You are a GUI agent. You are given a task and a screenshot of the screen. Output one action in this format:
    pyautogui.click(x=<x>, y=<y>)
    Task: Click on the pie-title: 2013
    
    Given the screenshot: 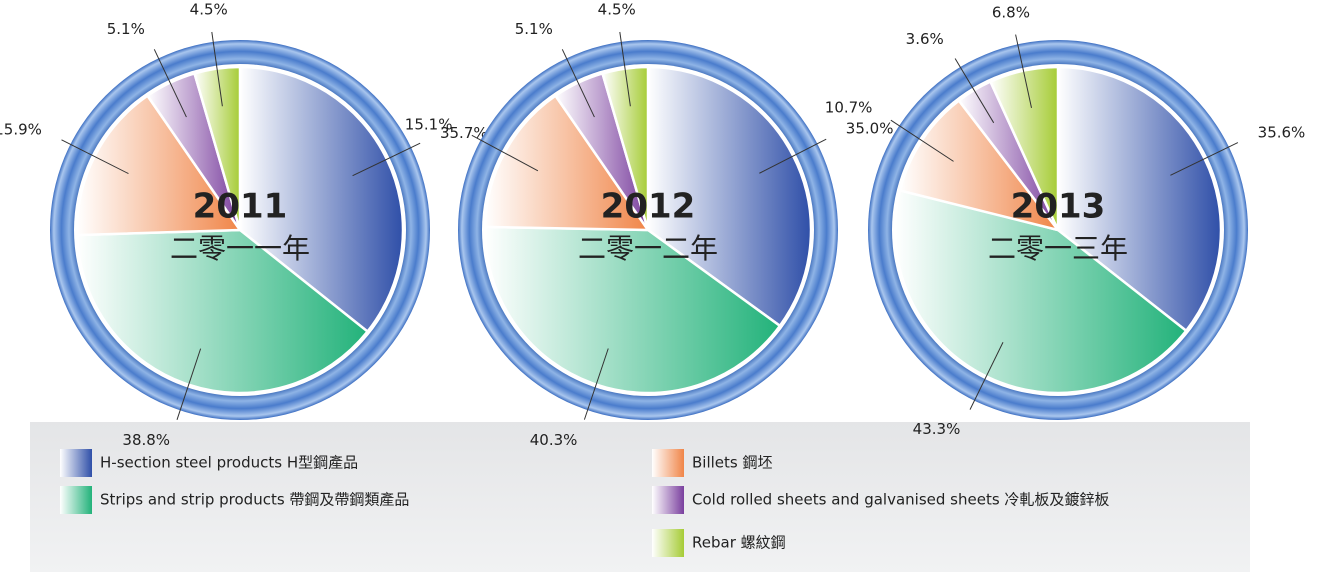 What is the action you would take?
    pyautogui.click(x=1058, y=207)
    